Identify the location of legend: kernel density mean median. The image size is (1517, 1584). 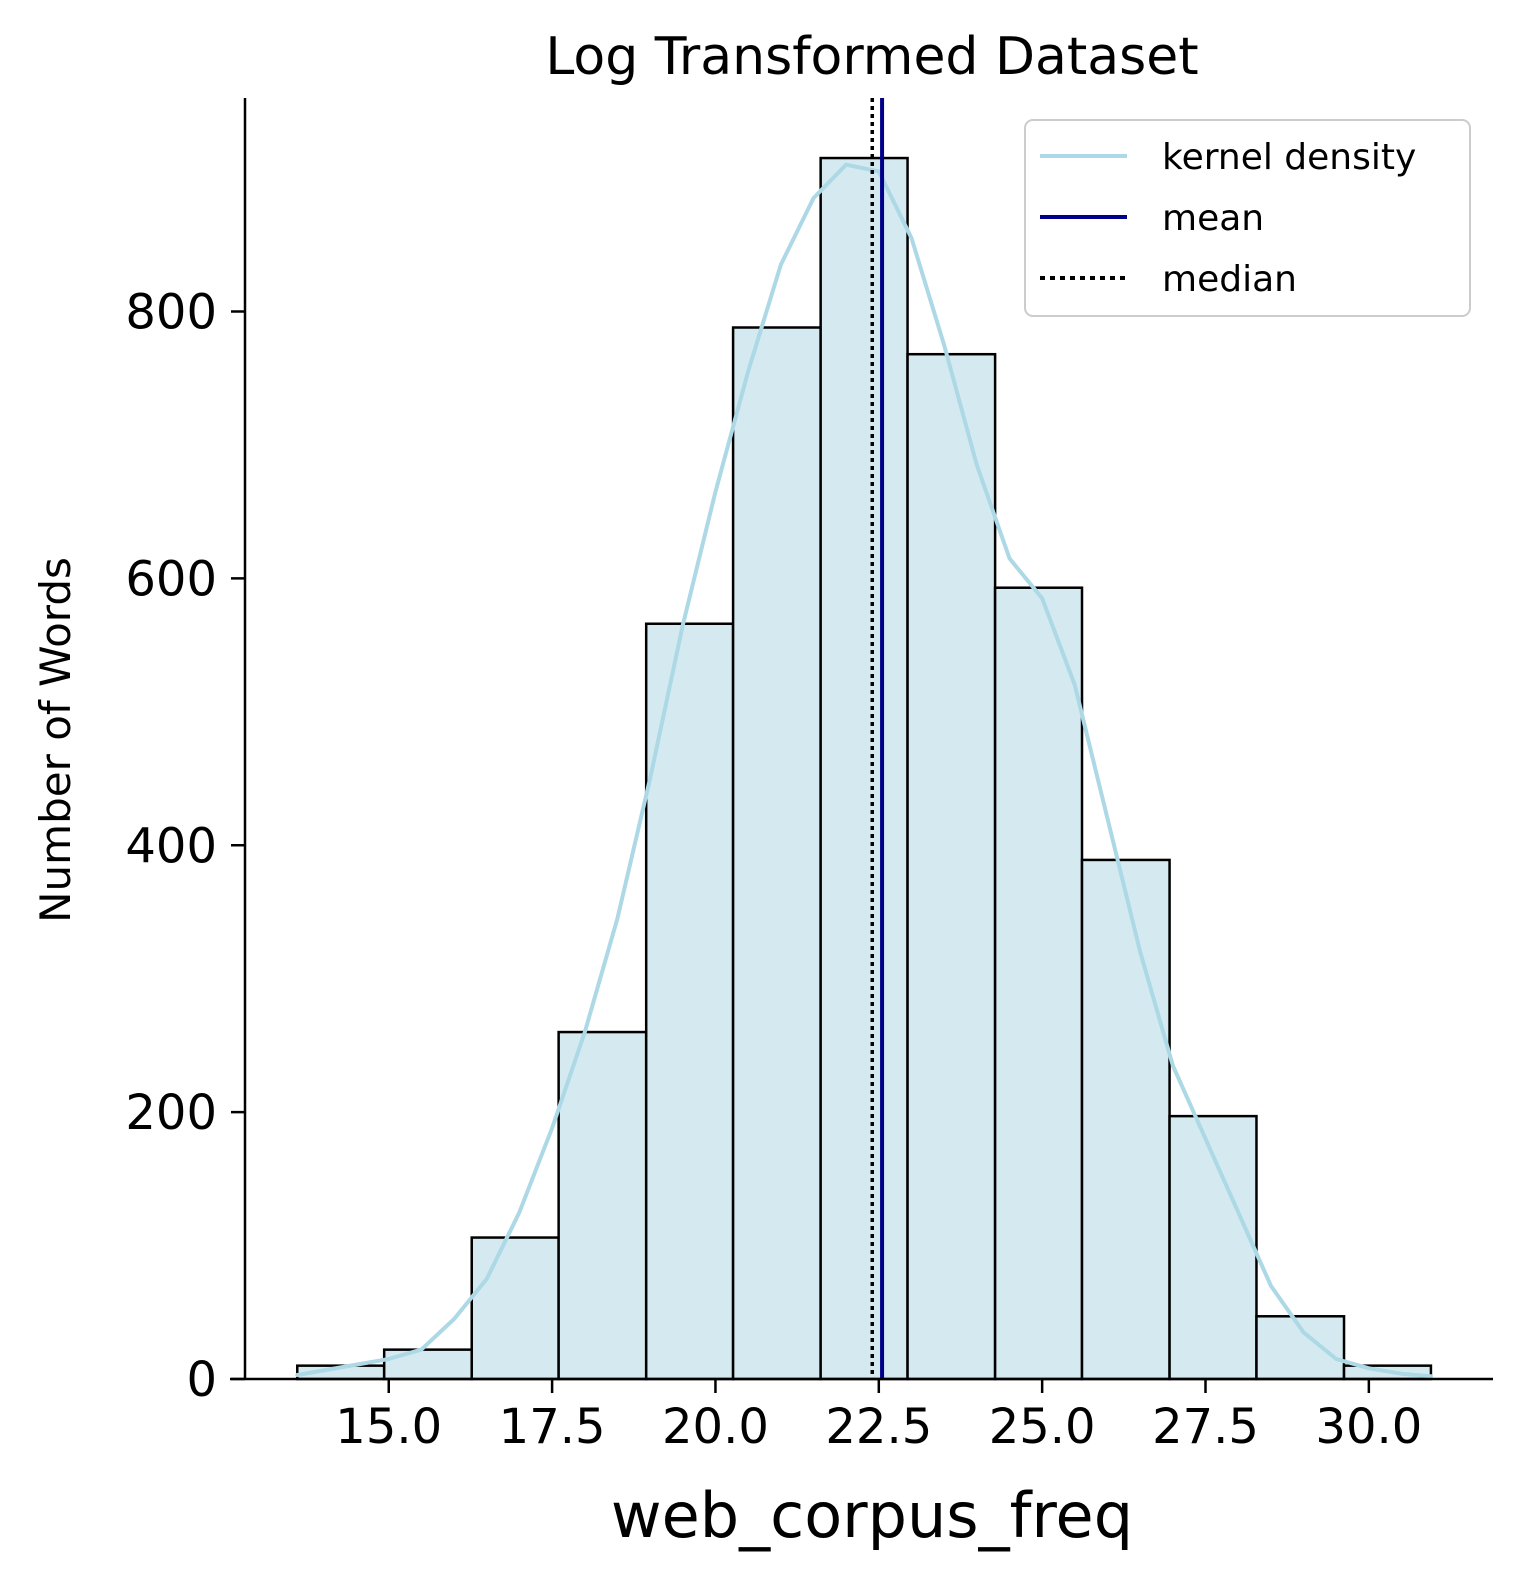
(1247, 218).